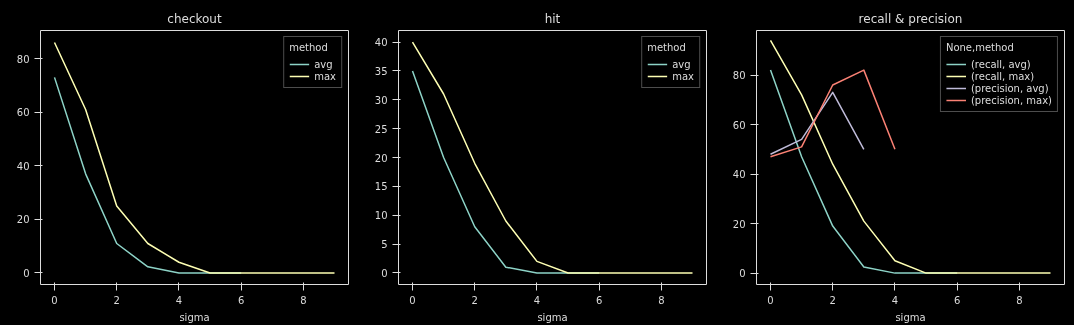 This screenshot has height=329, width=1080. Describe the element at coordinates (384, 245) in the screenshot. I see `y-tick-label: 5` at that location.